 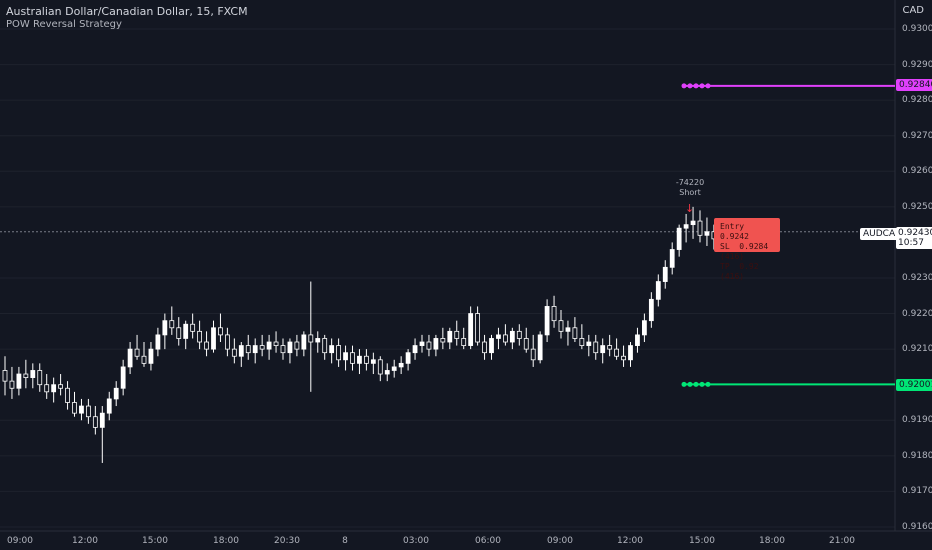 I want to click on bar-countdown: 10:57, so click(x=911, y=243).